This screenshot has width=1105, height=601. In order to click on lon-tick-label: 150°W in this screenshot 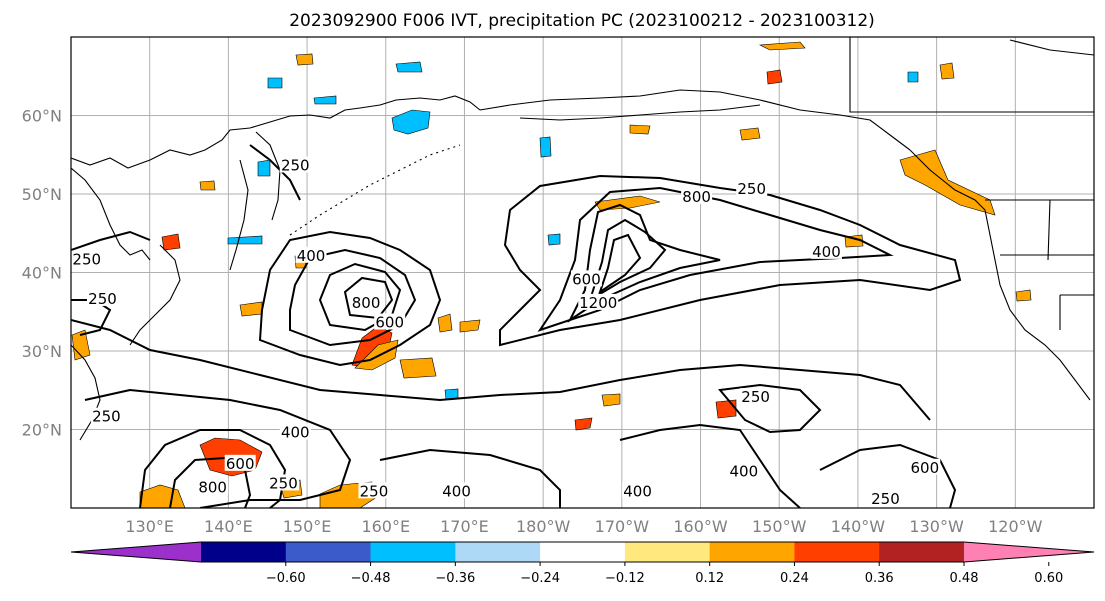, I will do `click(779, 526)`.